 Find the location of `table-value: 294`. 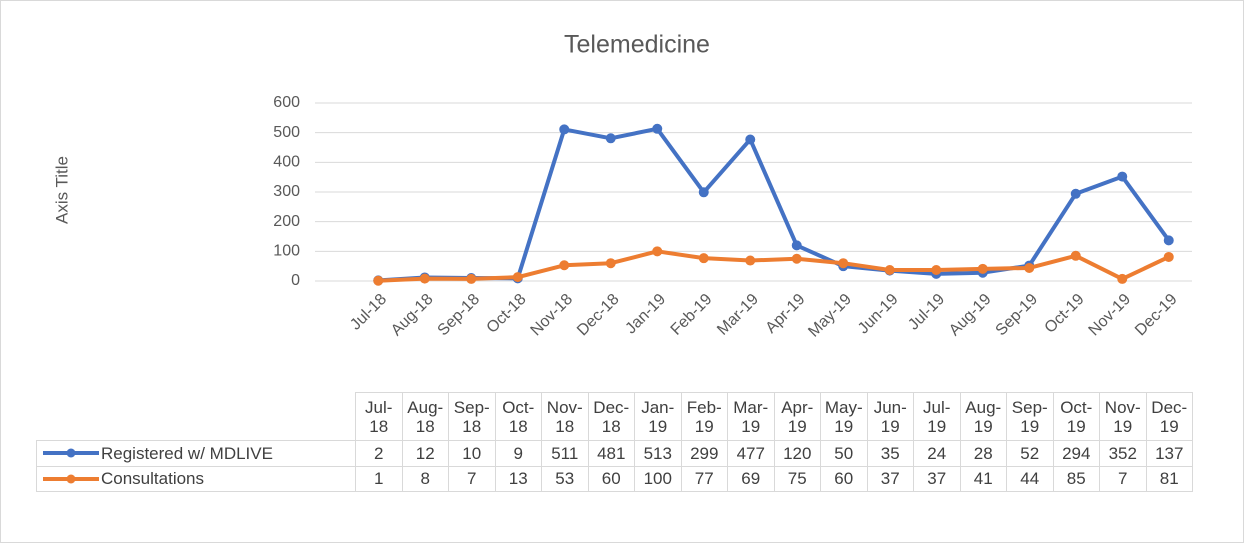

table-value: 294 is located at coordinates (1076, 453).